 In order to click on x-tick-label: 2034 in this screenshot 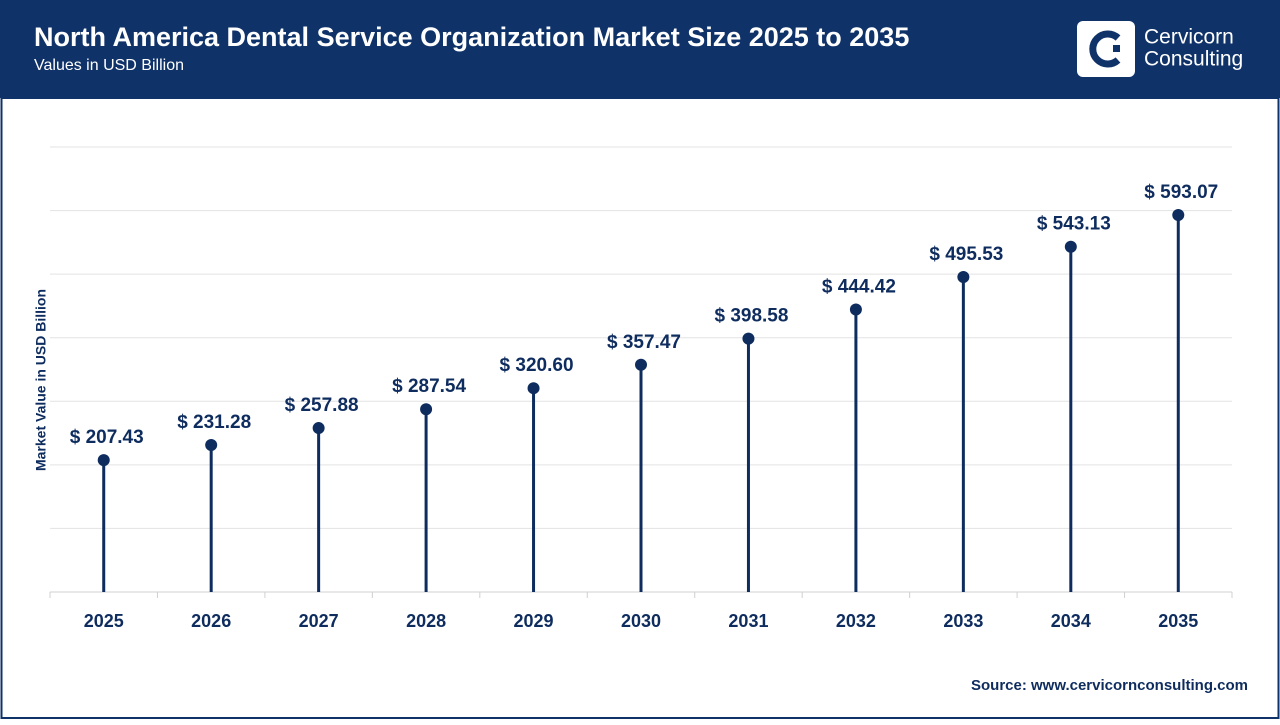, I will do `click(1071, 621)`.